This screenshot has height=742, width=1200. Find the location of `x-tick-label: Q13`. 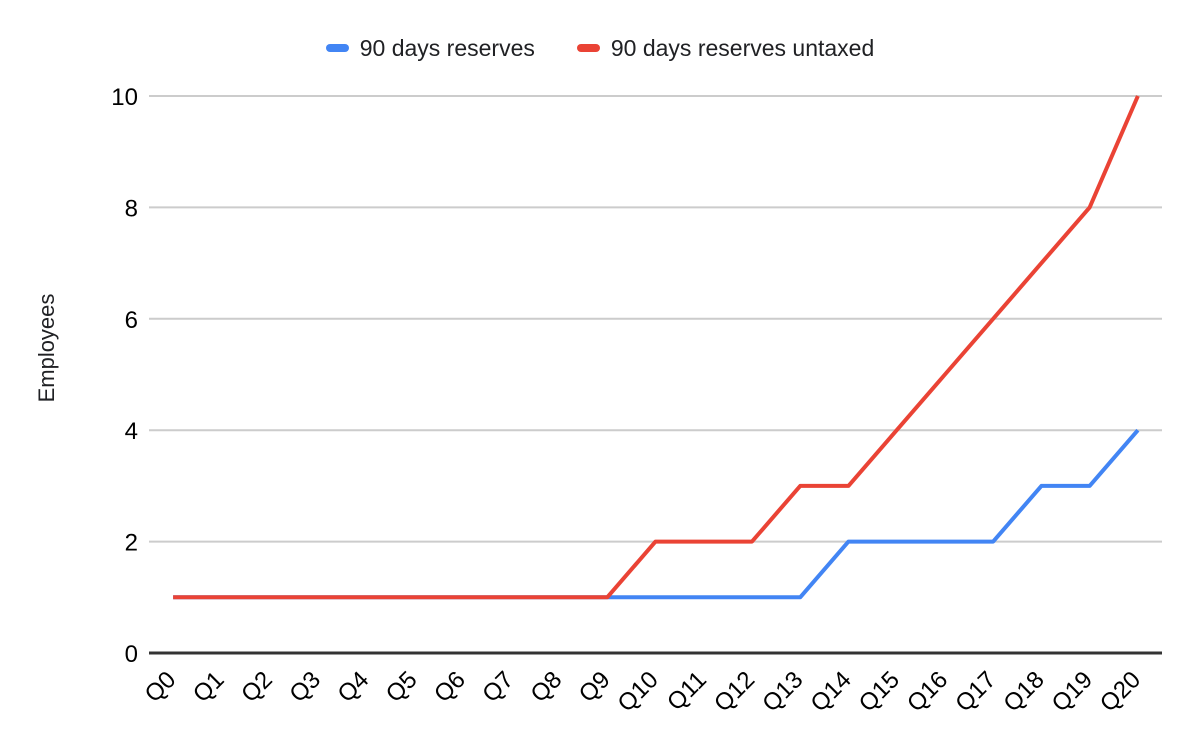

x-tick-label: Q13 is located at coordinates (782, 691).